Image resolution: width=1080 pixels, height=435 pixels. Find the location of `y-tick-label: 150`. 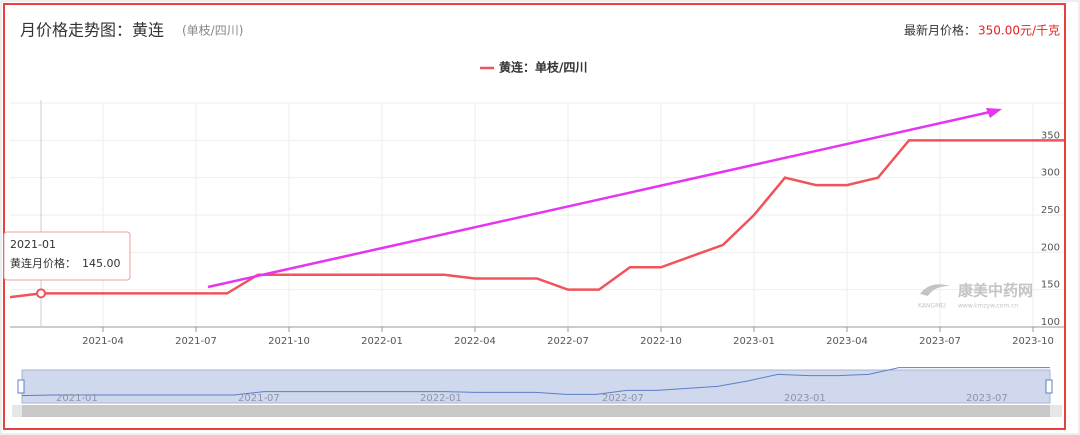

y-tick-label: 150 is located at coordinates (1050, 285).